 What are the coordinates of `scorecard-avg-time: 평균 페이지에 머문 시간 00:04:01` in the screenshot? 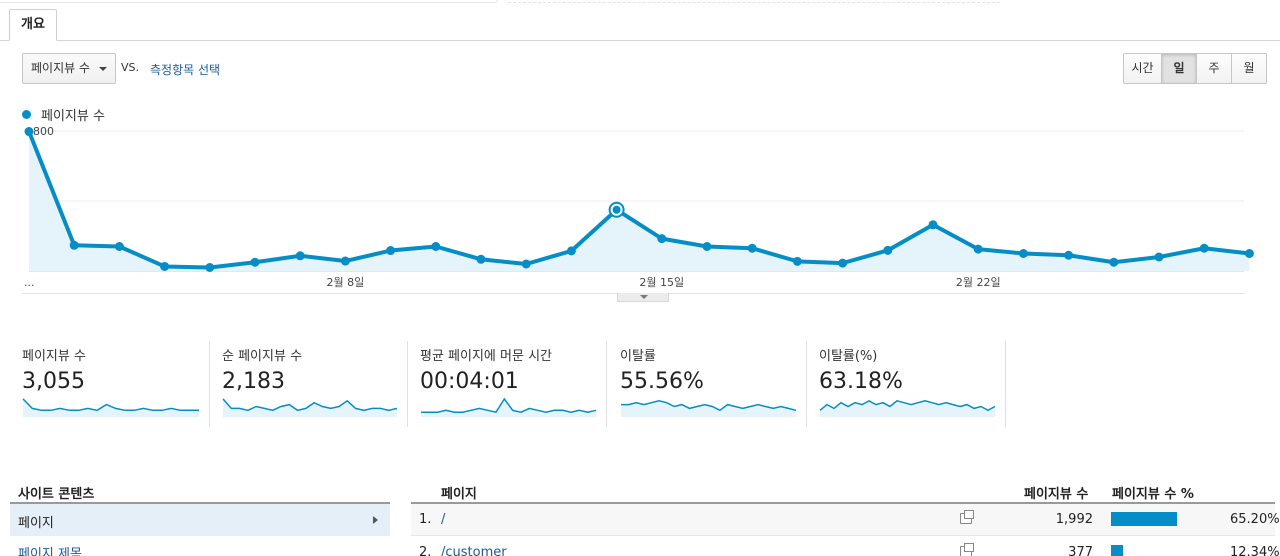 It's located at (513, 384).